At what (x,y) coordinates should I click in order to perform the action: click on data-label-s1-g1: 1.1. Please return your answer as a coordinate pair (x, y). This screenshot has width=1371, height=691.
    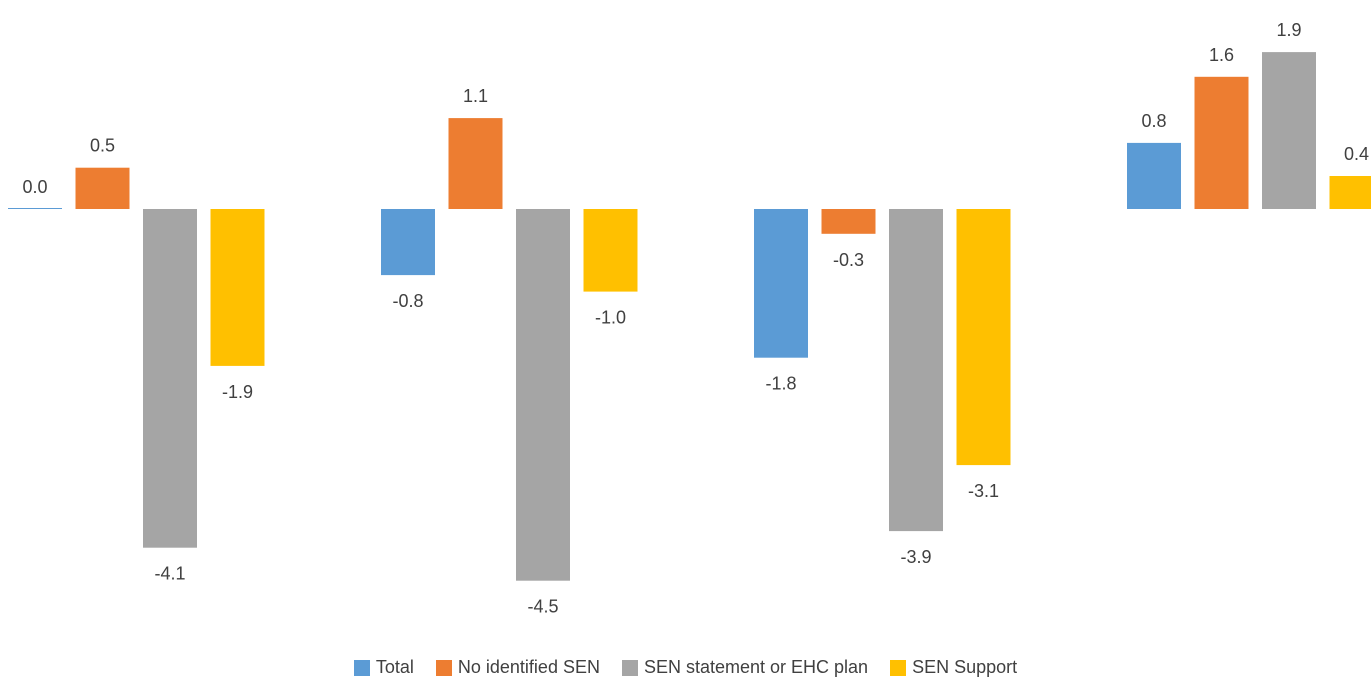
    Looking at the image, I should click on (475, 96).